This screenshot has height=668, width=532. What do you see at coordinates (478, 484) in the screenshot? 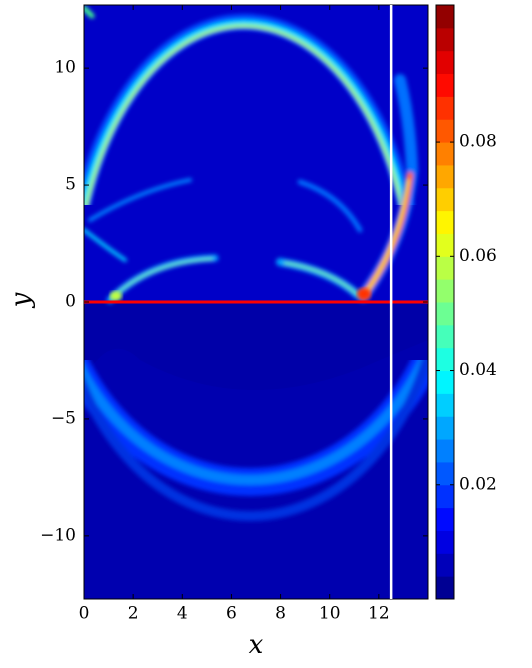
I see `colorbar-tick-label: 0.02` at bounding box center [478, 484].